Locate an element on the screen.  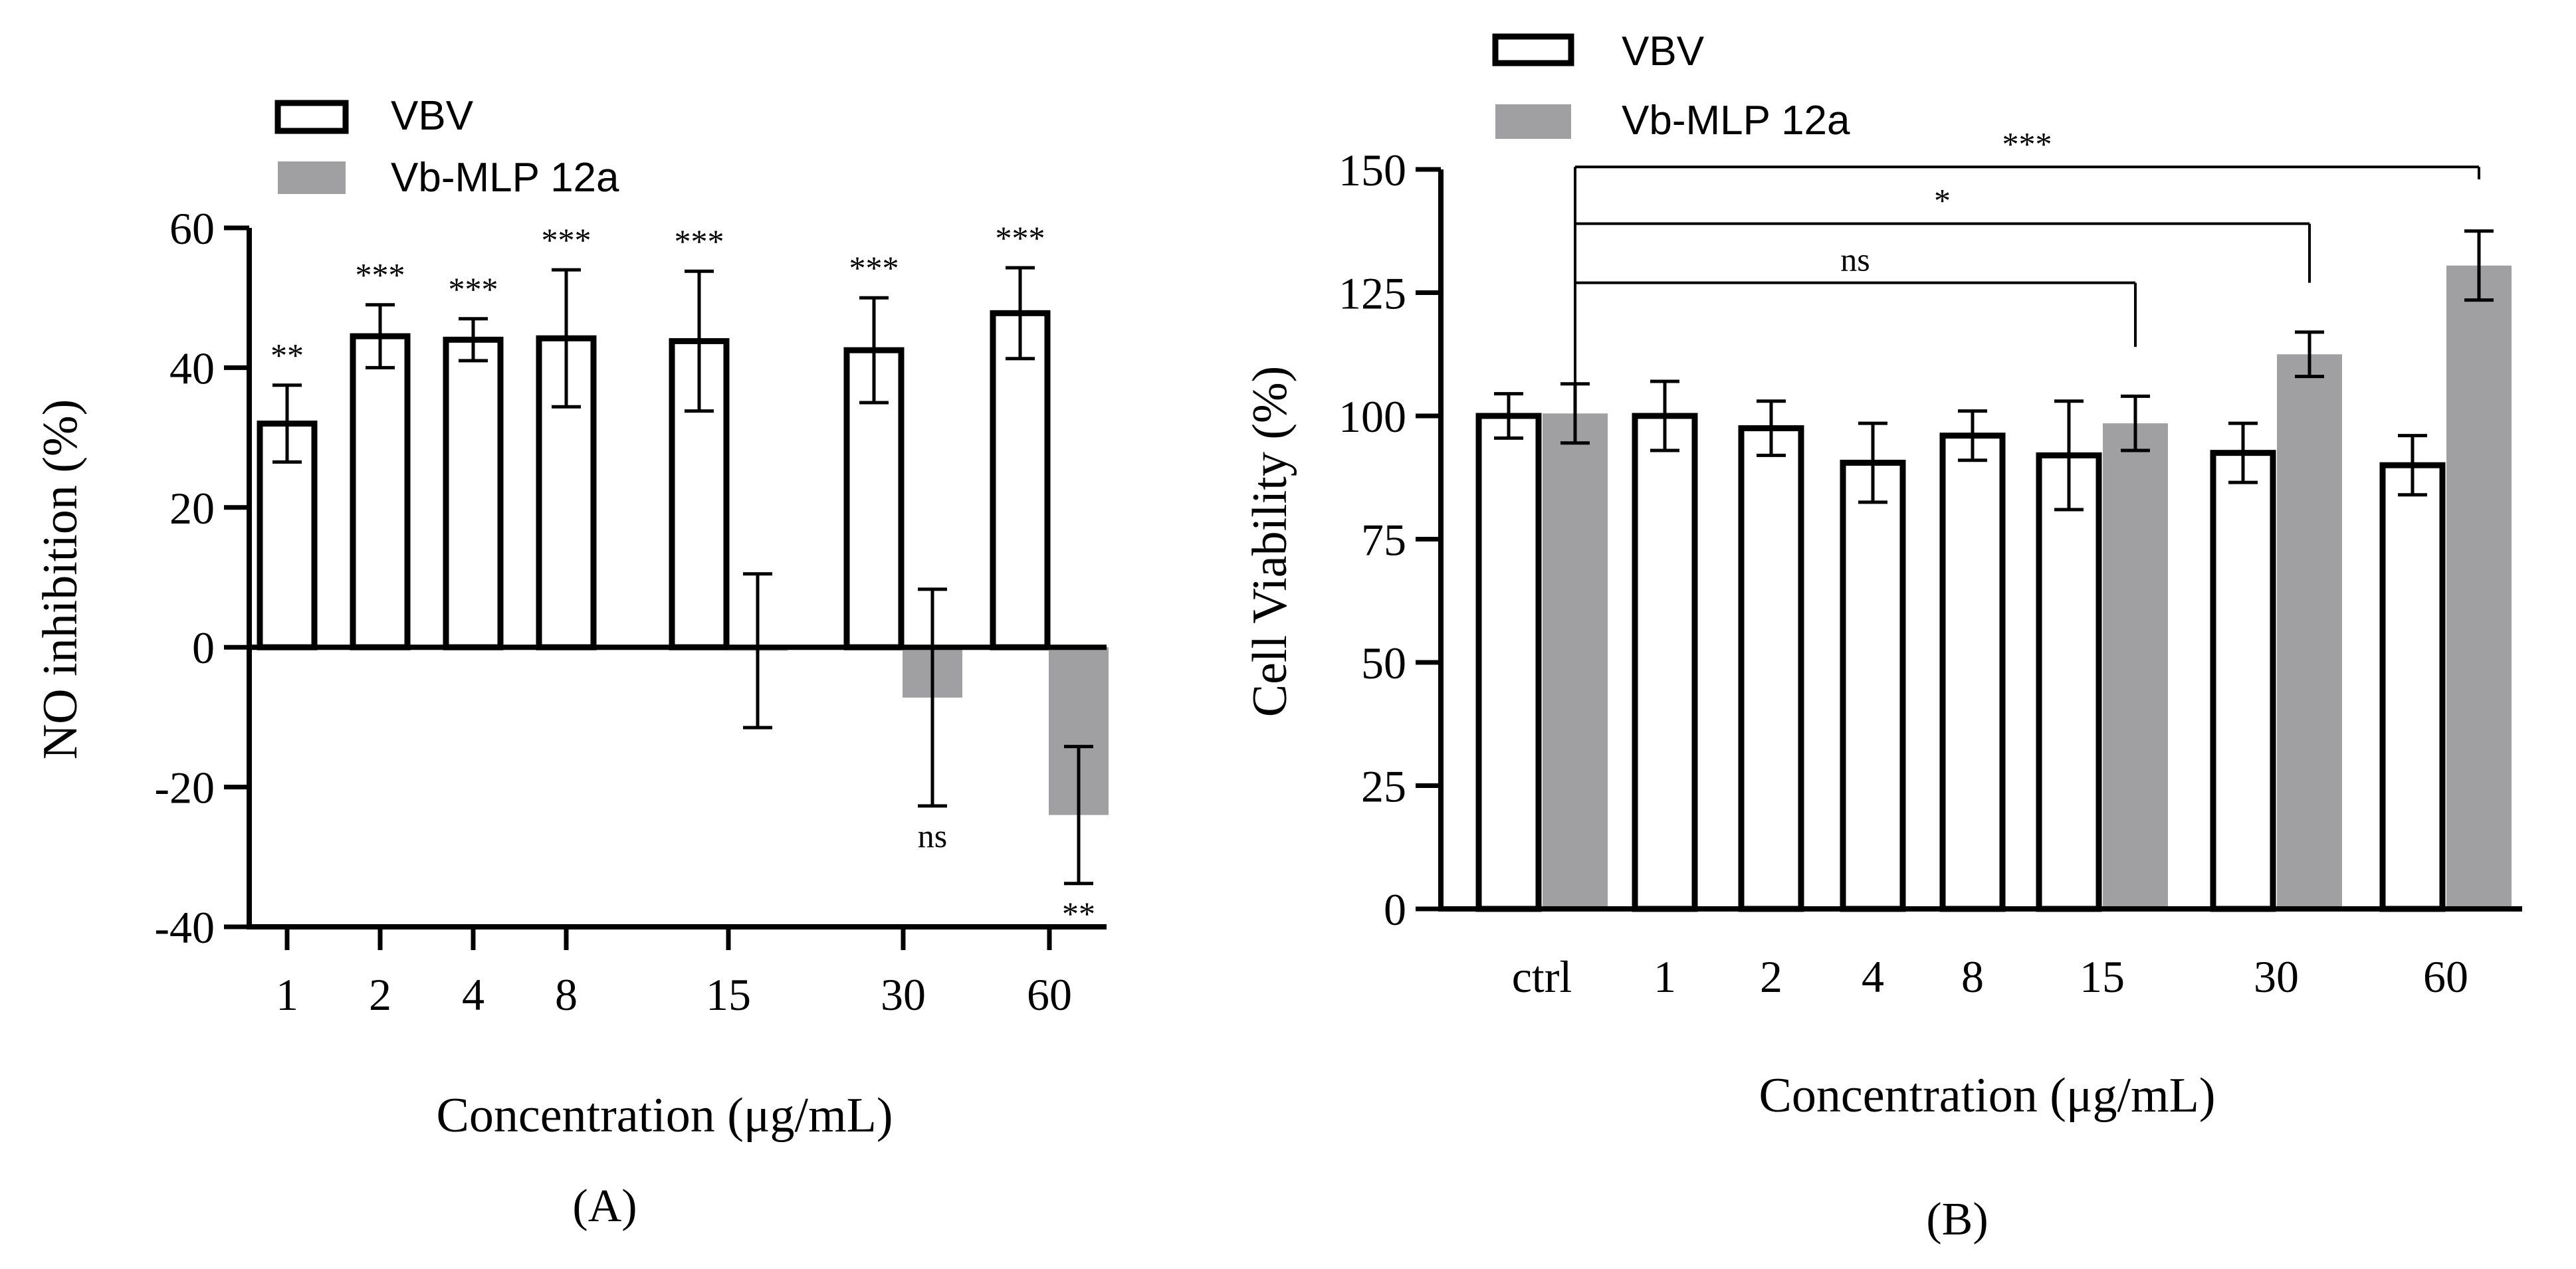
y-tick-label-b-100: 100 is located at coordinates (1372, 416).